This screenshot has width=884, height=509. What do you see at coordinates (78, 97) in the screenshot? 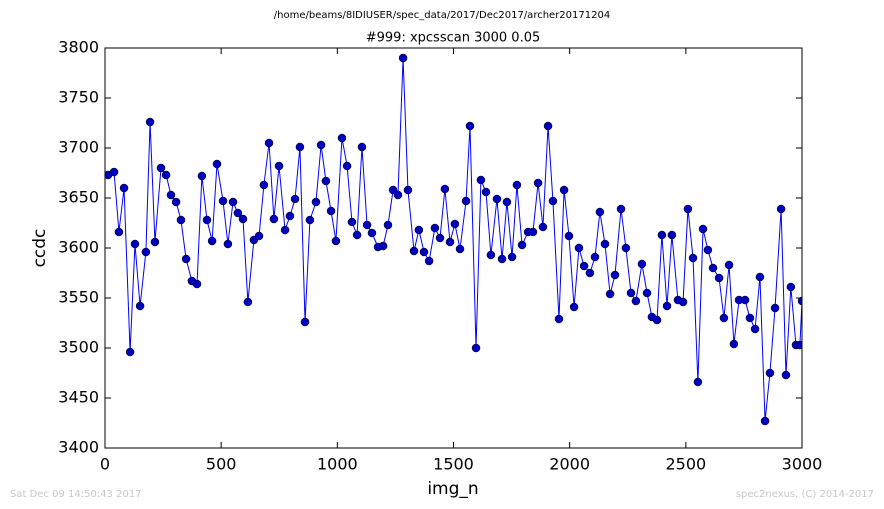
I see `y-tick-label: 3750` at bounding box center [78, 97].